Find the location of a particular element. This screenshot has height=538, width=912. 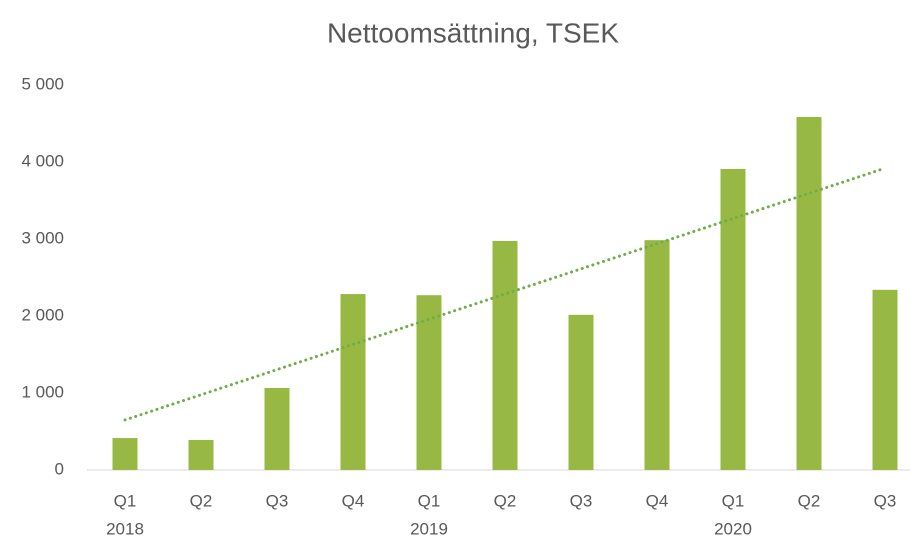

y-tick-label: 3 000 is located at coordinates (42, 237).